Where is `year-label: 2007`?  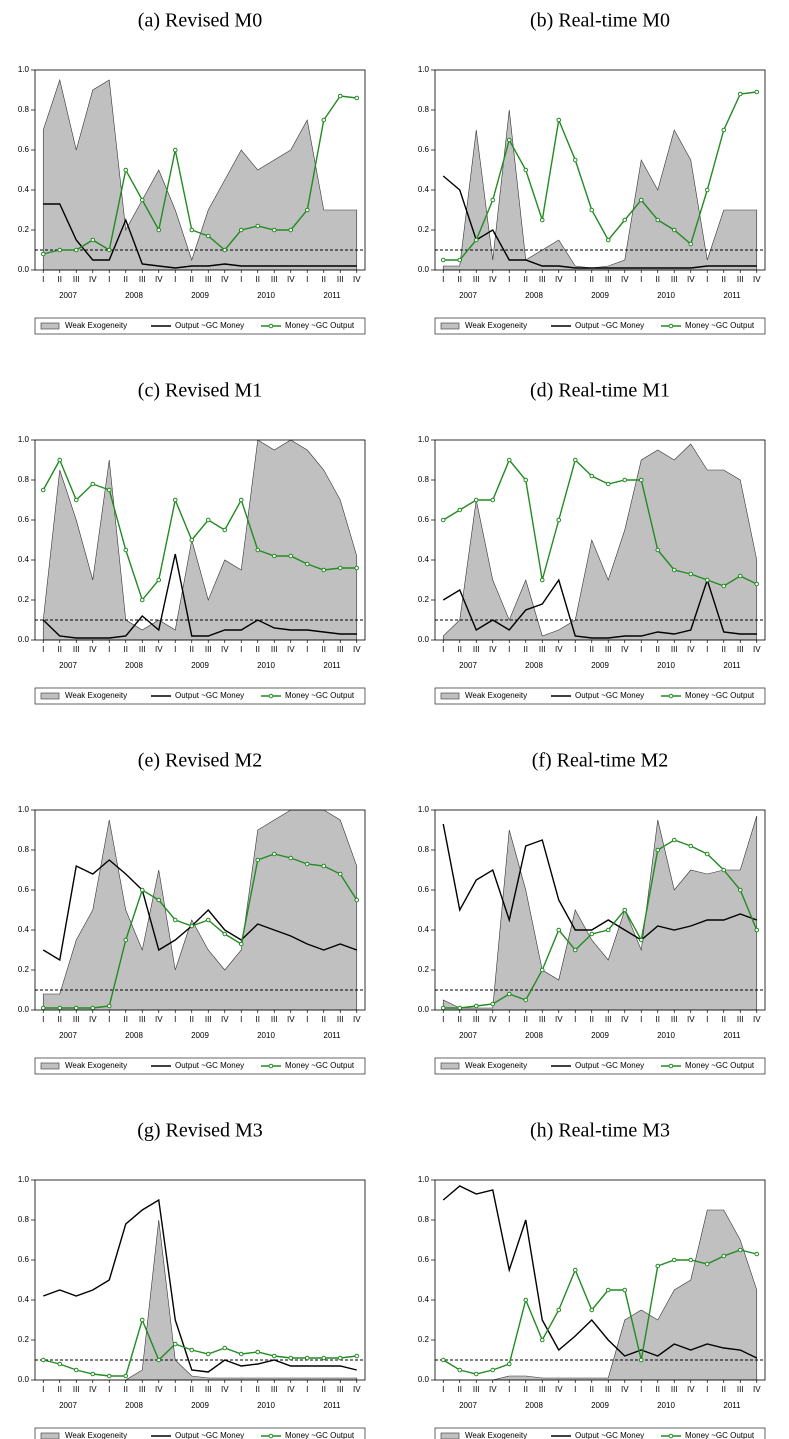 year-label: 2007 is located at coordinates (468, 1405).